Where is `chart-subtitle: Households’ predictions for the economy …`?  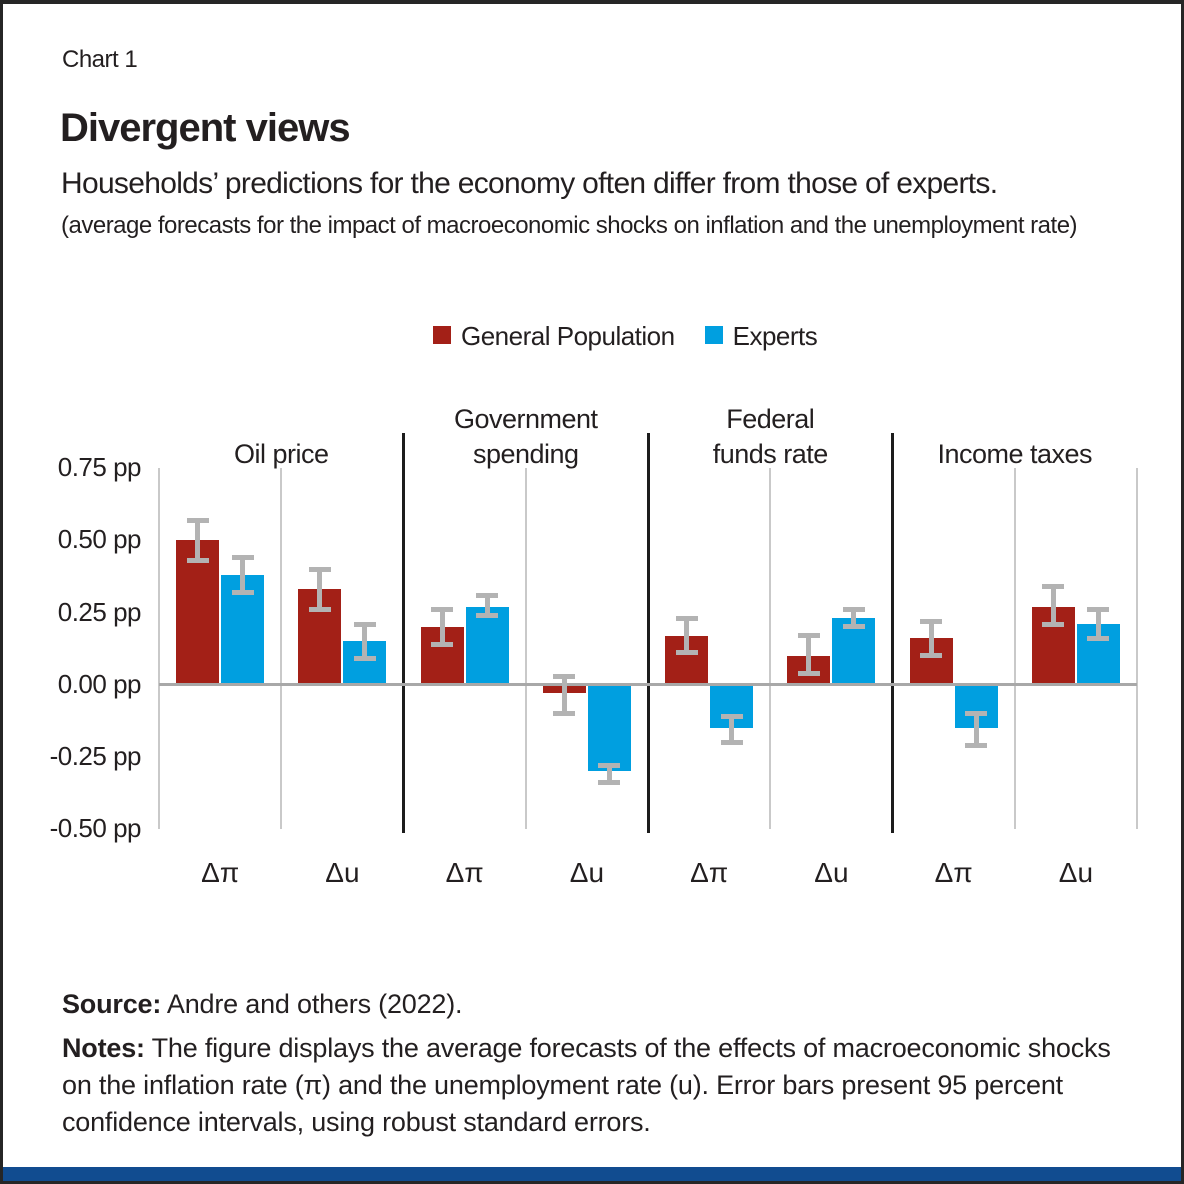
chart-subtitle: Households’ predictions for the economy … is located at coordinates (529, 183).